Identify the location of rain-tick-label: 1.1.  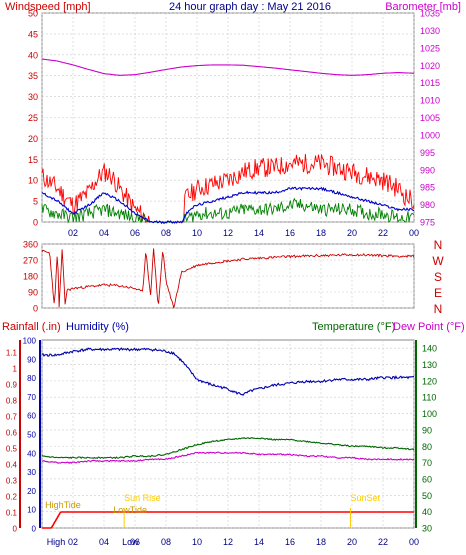
(12, 353).